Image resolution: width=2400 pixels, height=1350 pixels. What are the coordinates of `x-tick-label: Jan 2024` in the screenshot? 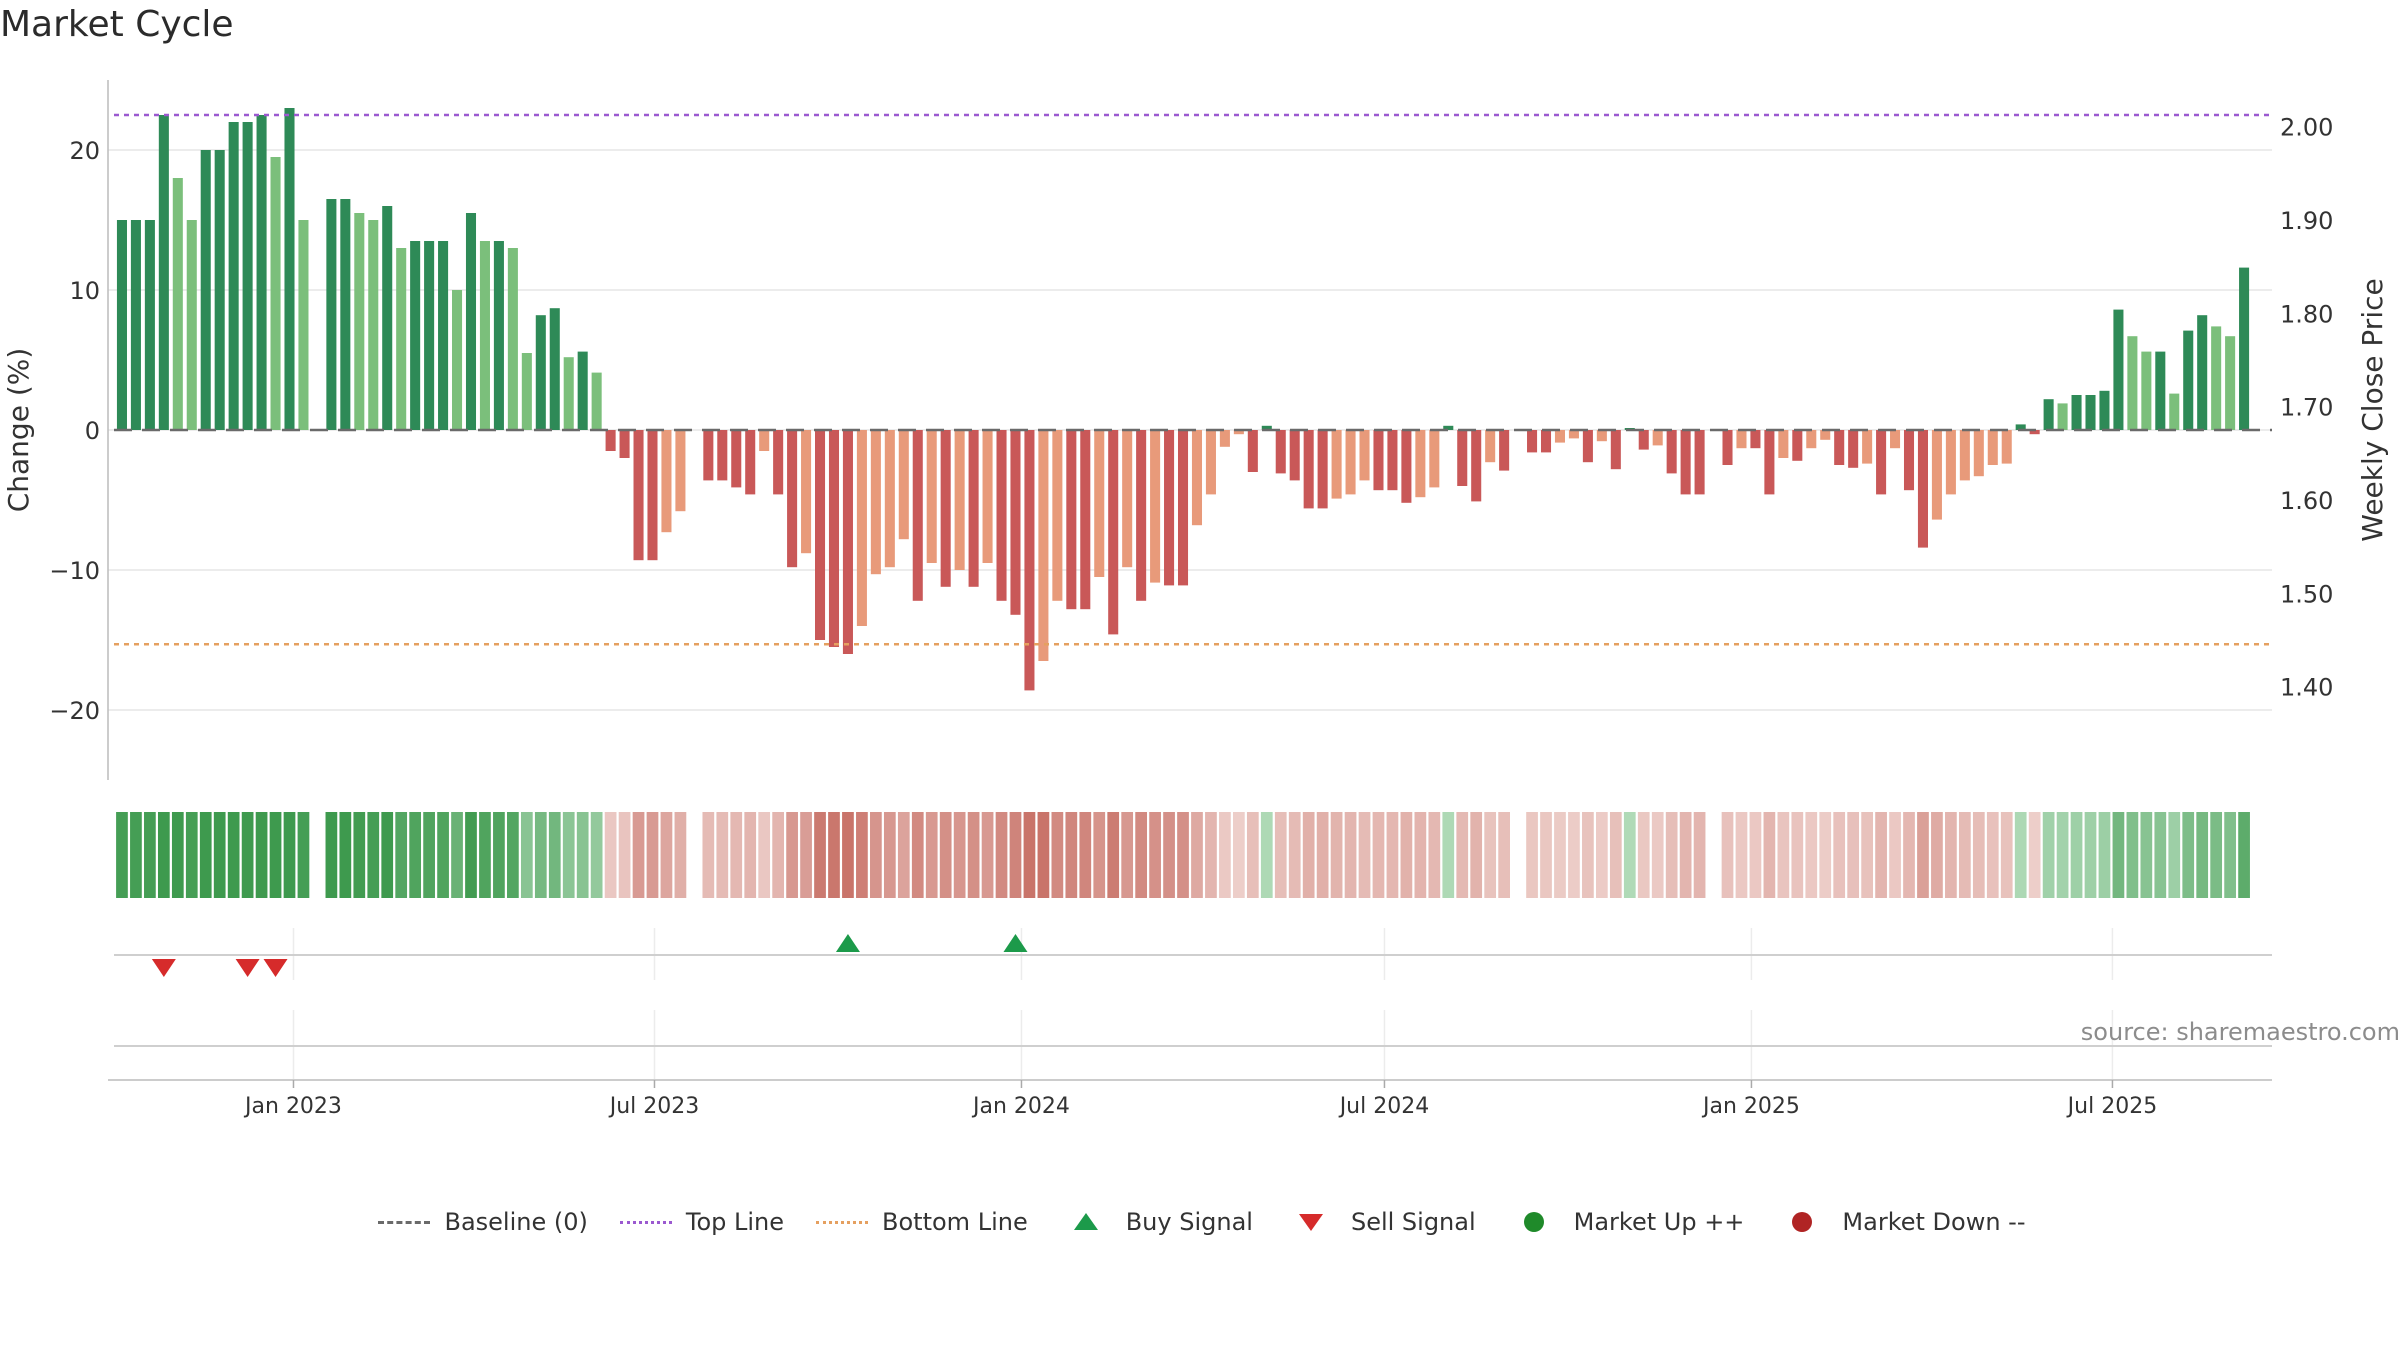 It's located at (1020, 1106).